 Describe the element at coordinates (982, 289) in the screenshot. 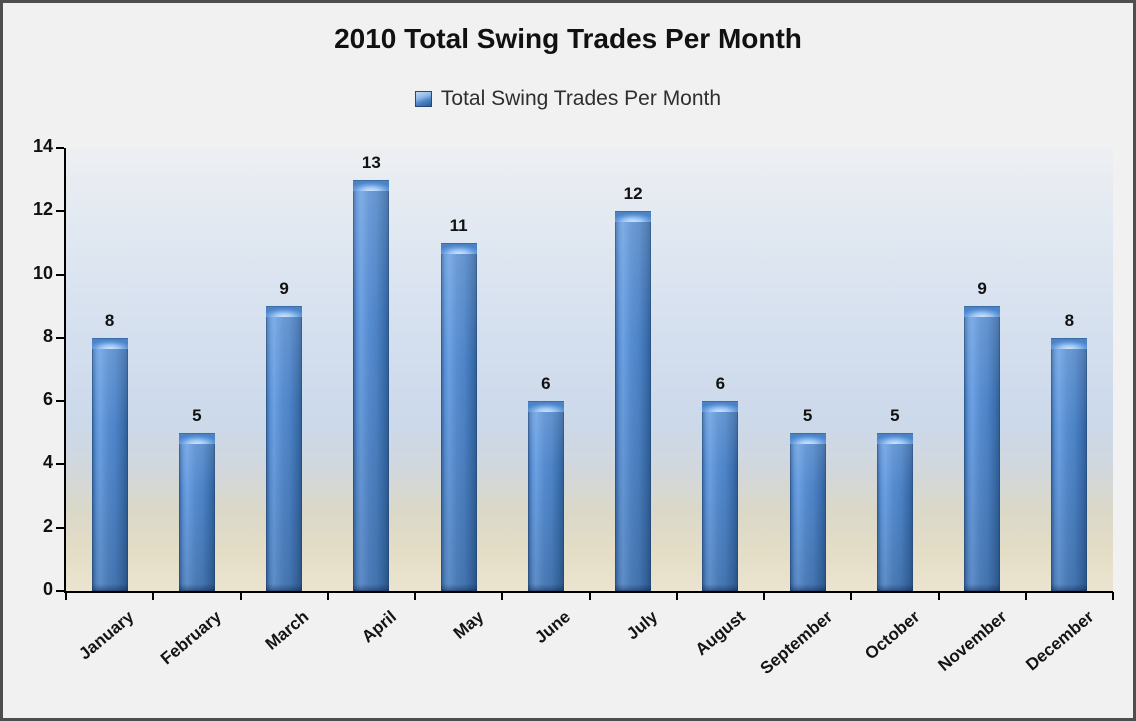

I see `bar-value-label-november: 9` at that location.